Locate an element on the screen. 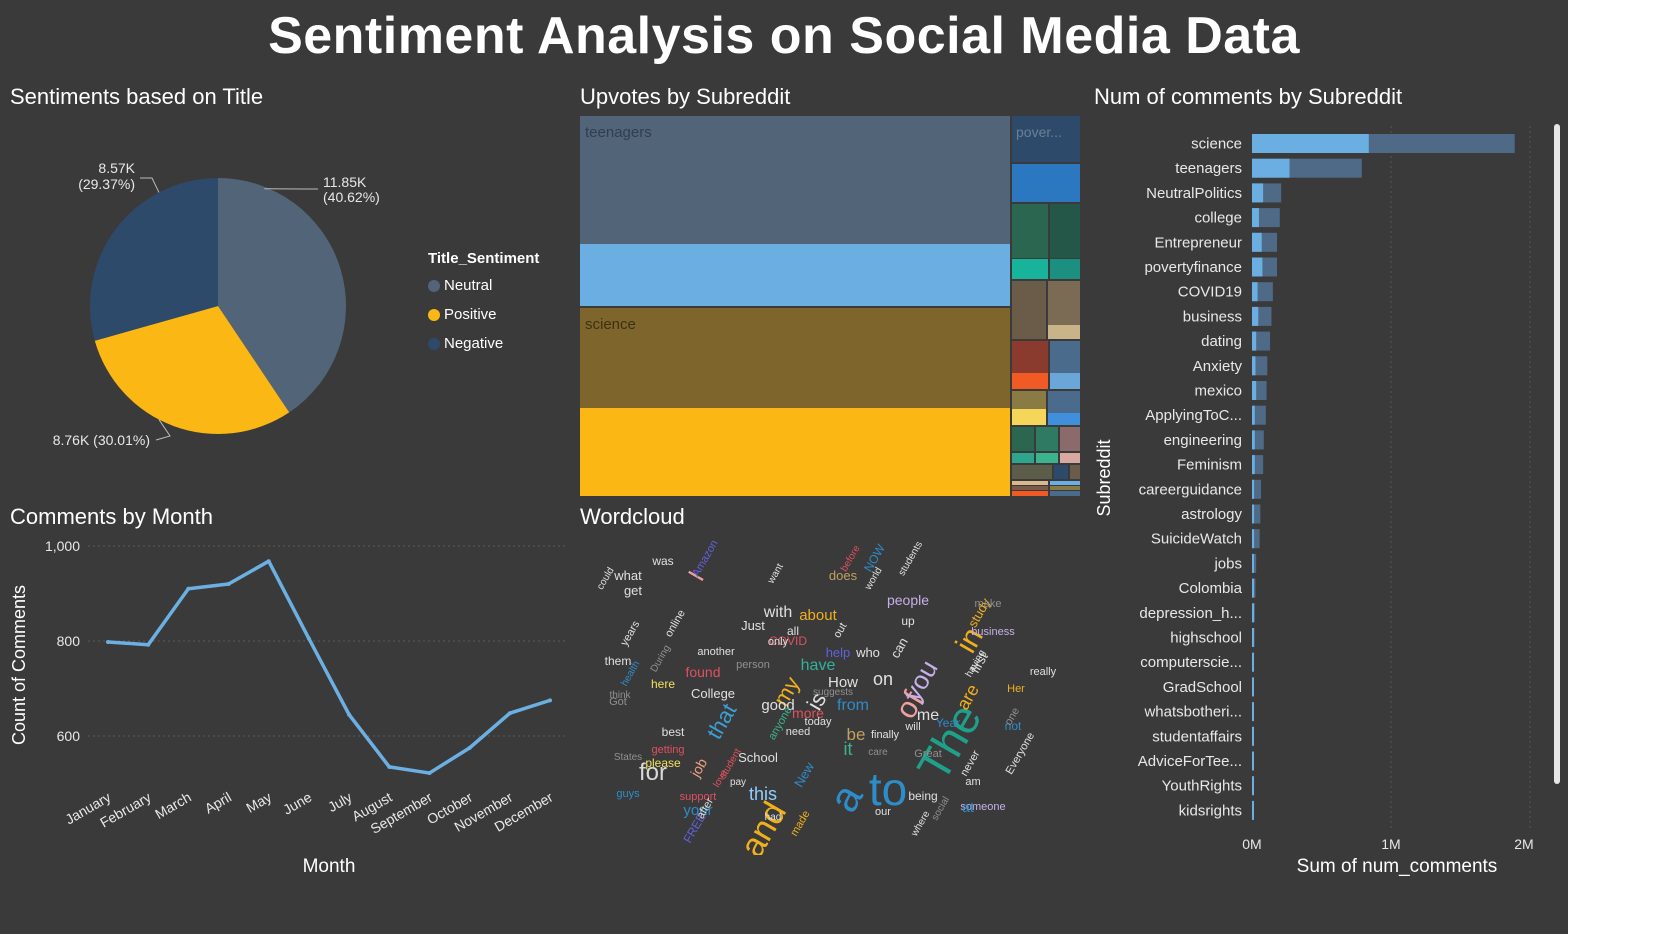 The height and width of the screenshot is (934, 1659). treemap-tile-l is located at coordinates (1065, 381).